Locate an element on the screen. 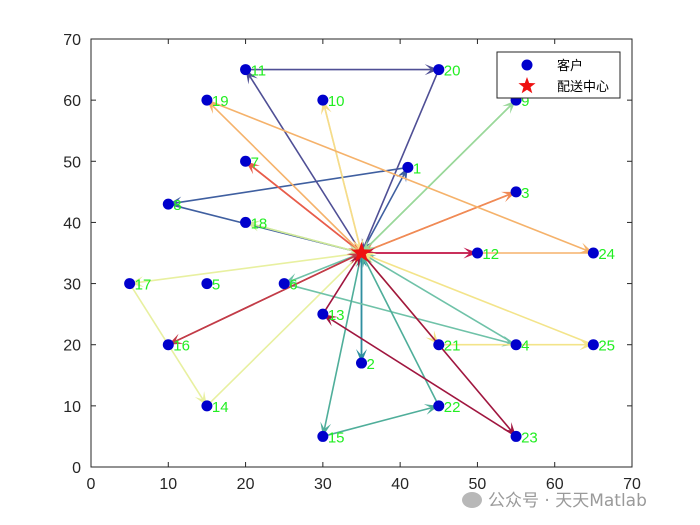 The height and width of the screenshot is (525, 700). route-7-segment is located at coordinates (342, 176).